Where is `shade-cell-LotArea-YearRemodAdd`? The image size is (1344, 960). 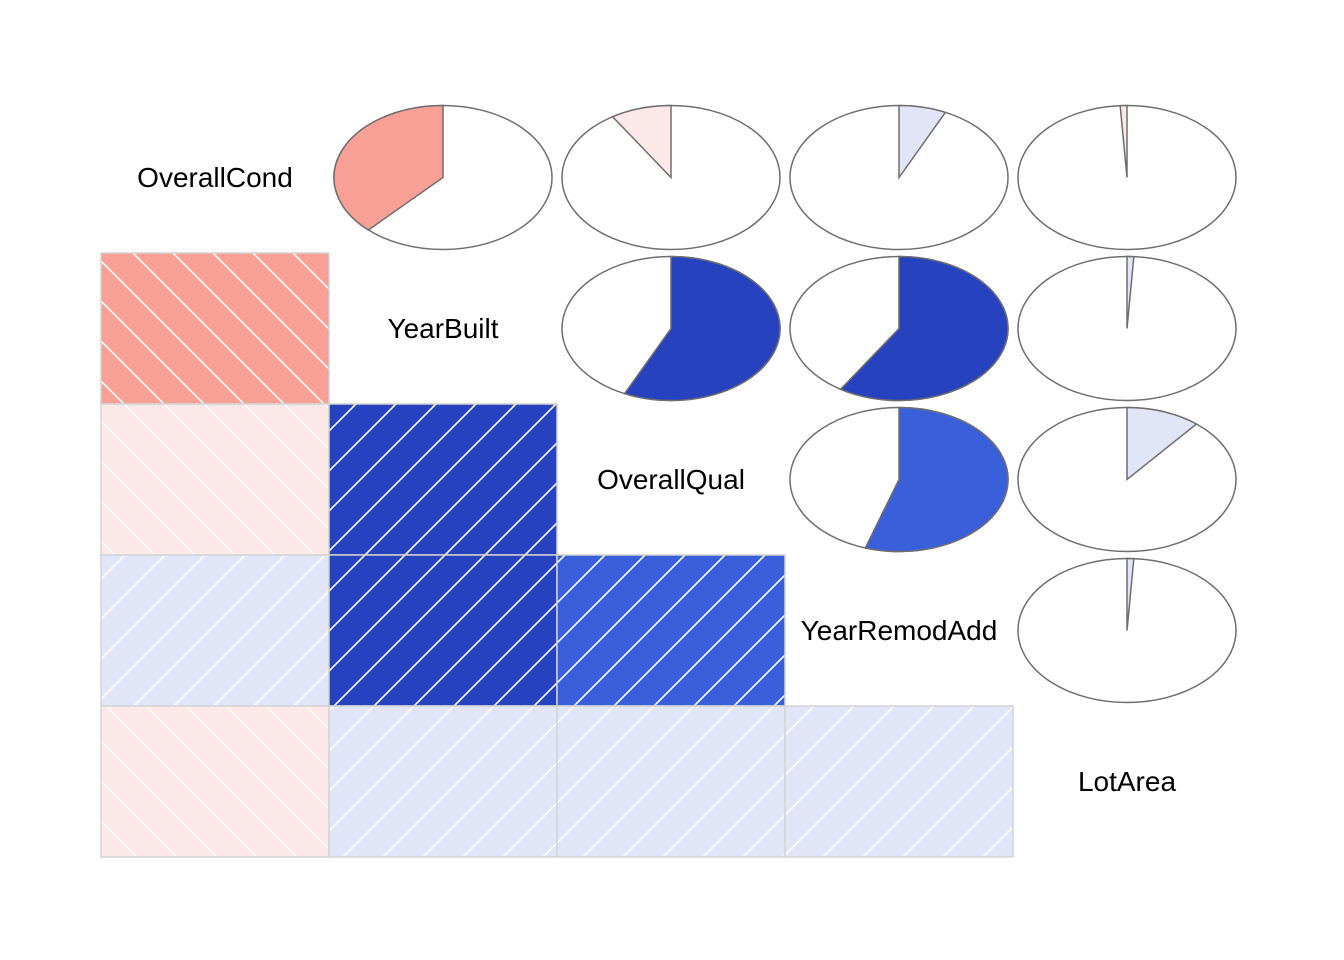
shade-cell-LotArea-YearRemodAdd is located at coordinates (899, 781).